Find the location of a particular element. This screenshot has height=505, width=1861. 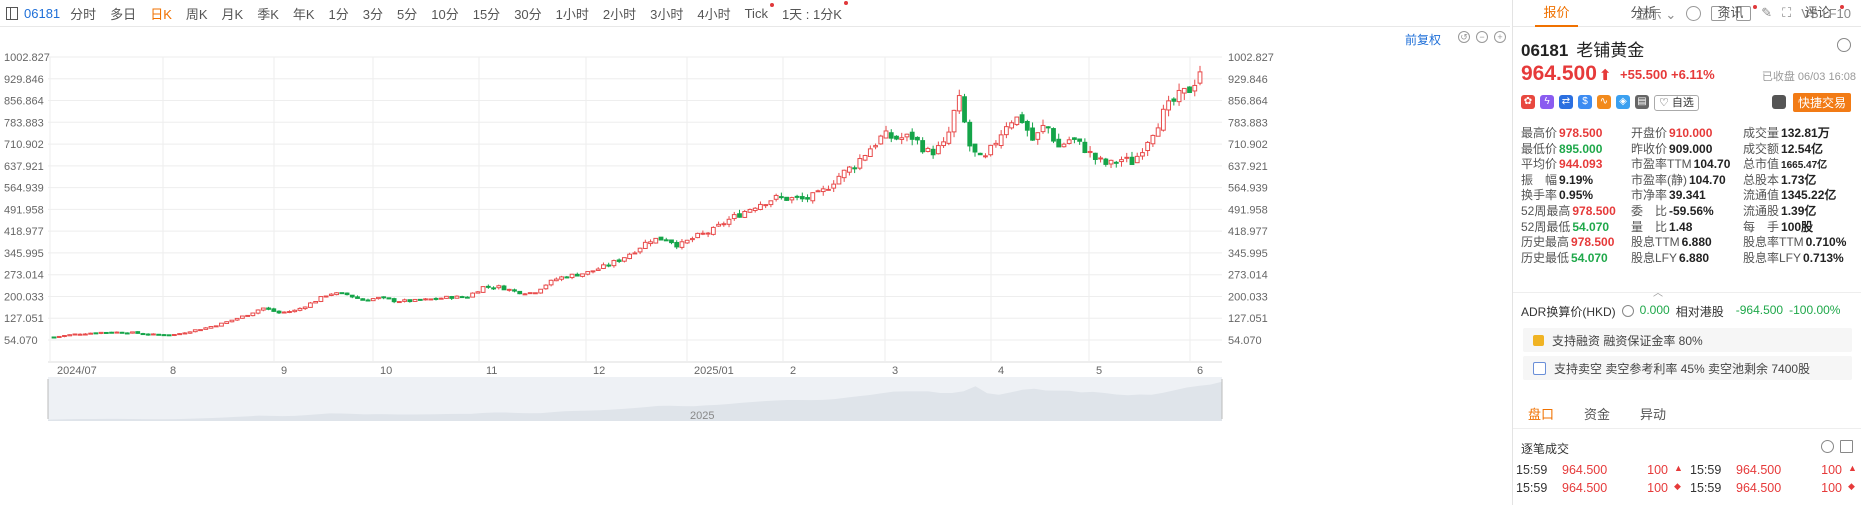

period-tab: 1小时 is located at coordinates (572, 14).